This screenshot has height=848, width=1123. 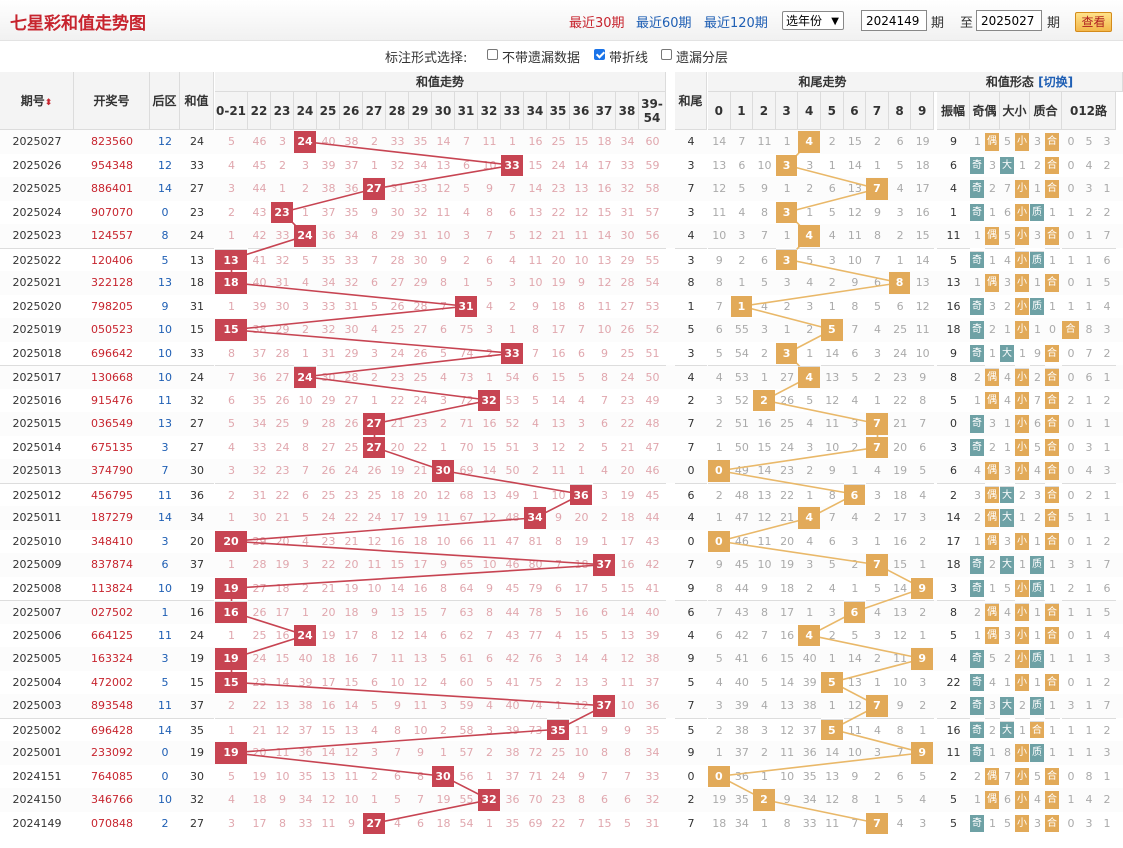 What do you see at coordinates (512, 823) in the screenshot?
I see `sum-miss-cell: 35` at bounding box center [512, 823].